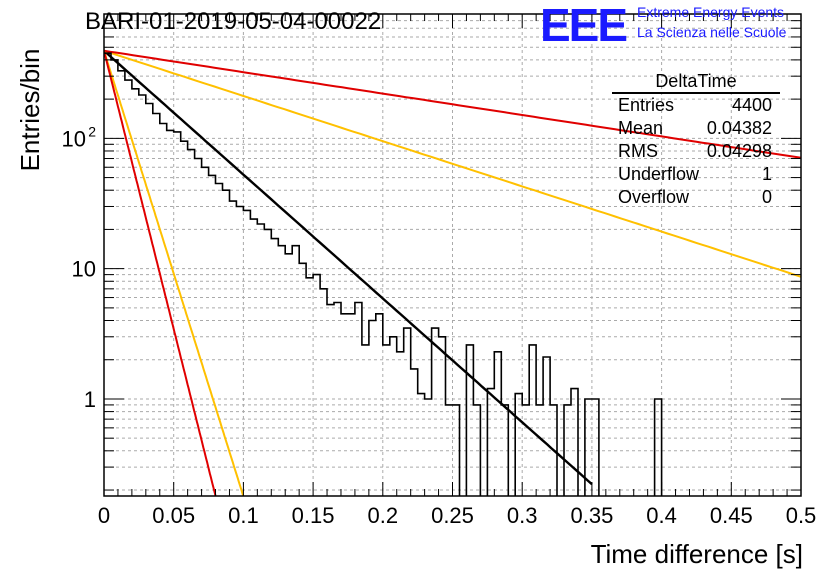 The width and height of the screenshot is (836, 572). Describe the element at coordinates (751, 105) in the screenshot. I see `stats-value: 4400` at that location.